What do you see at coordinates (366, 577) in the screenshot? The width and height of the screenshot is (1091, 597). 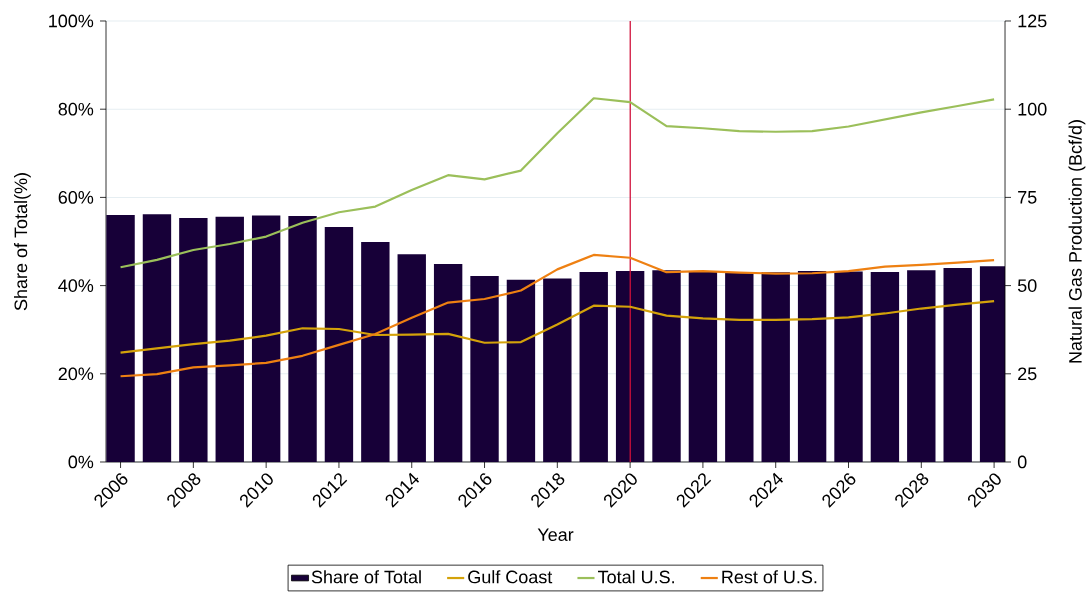 I see `legend-label: Share of Total` at bounding box center [366, 577].